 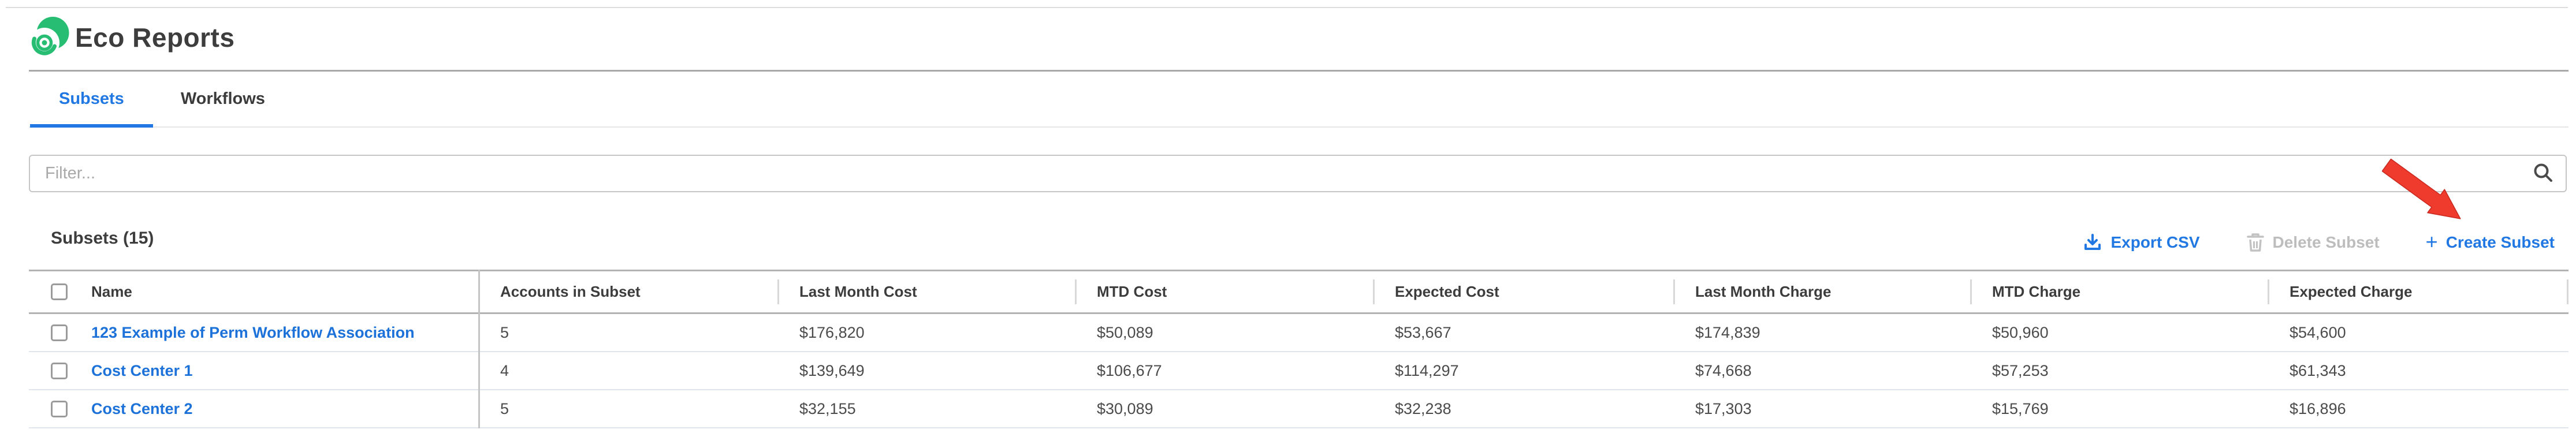 I want to click on filter-bar, so click(x=1298, y=173).